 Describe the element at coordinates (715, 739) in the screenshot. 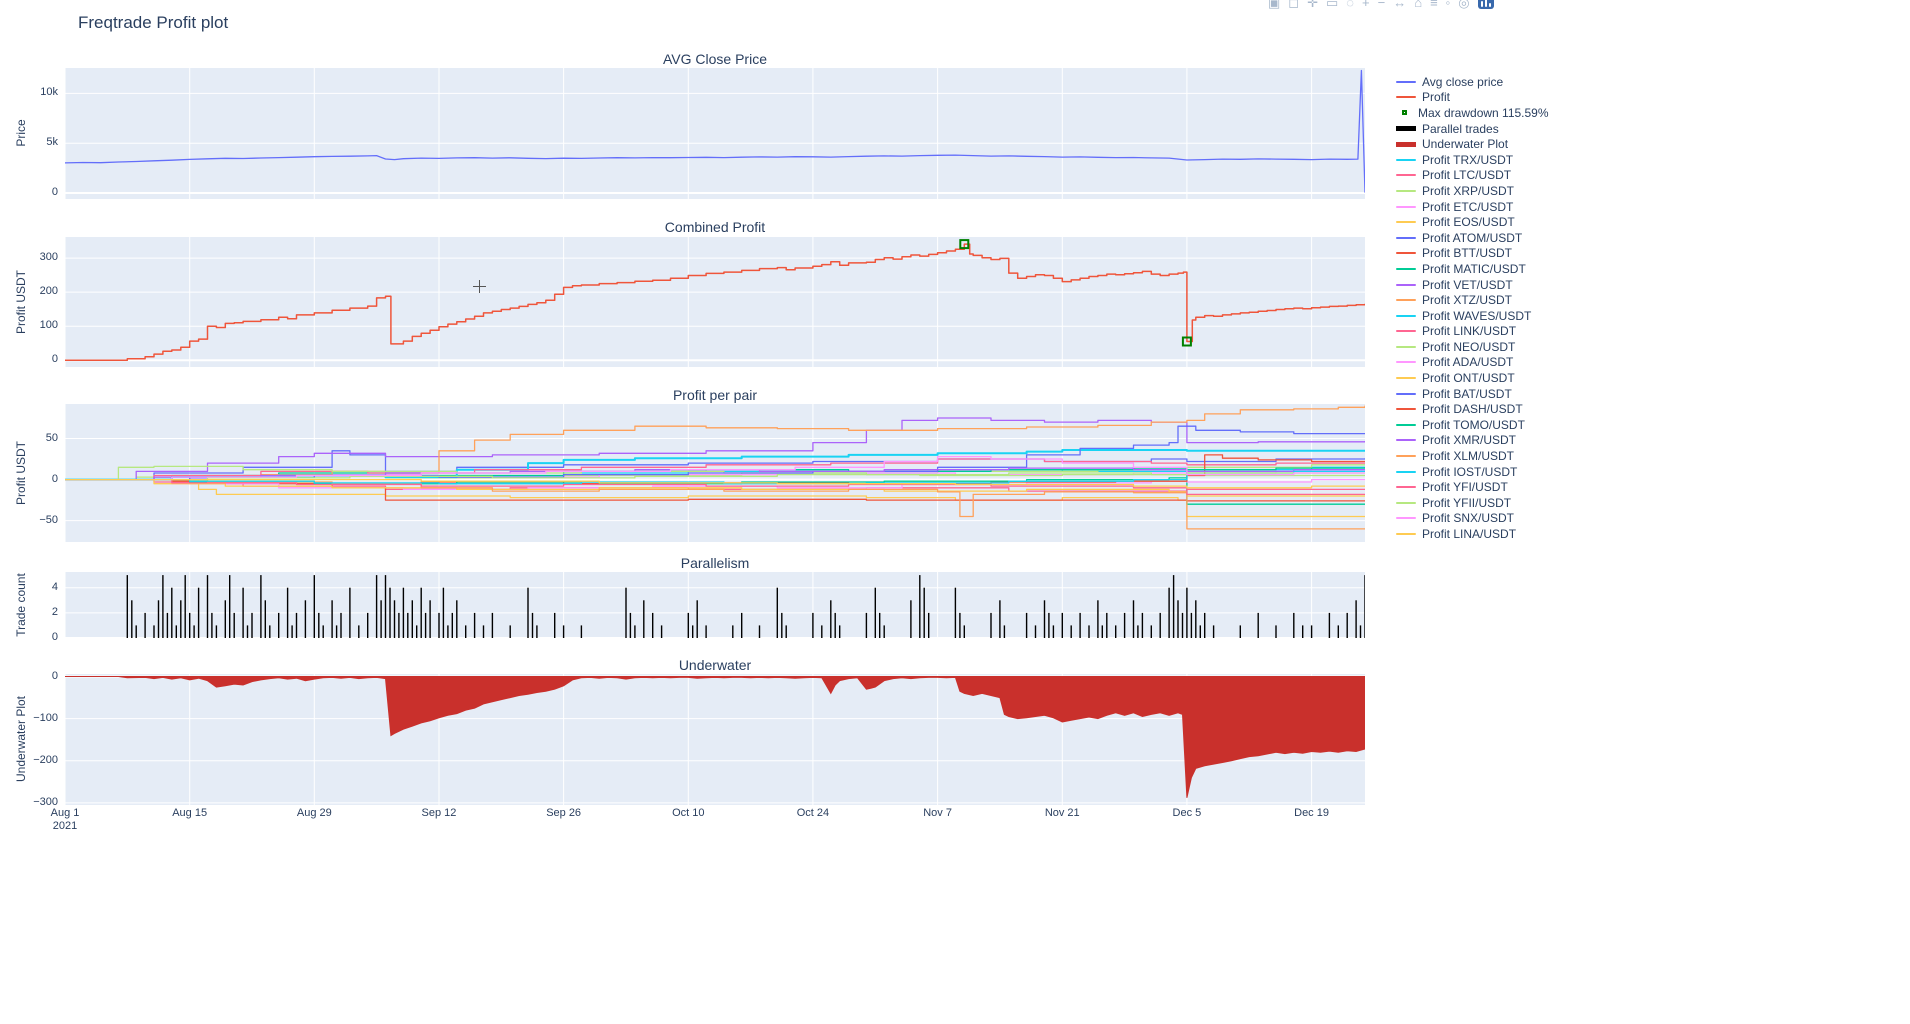

I see `underwater-plot` at that location.